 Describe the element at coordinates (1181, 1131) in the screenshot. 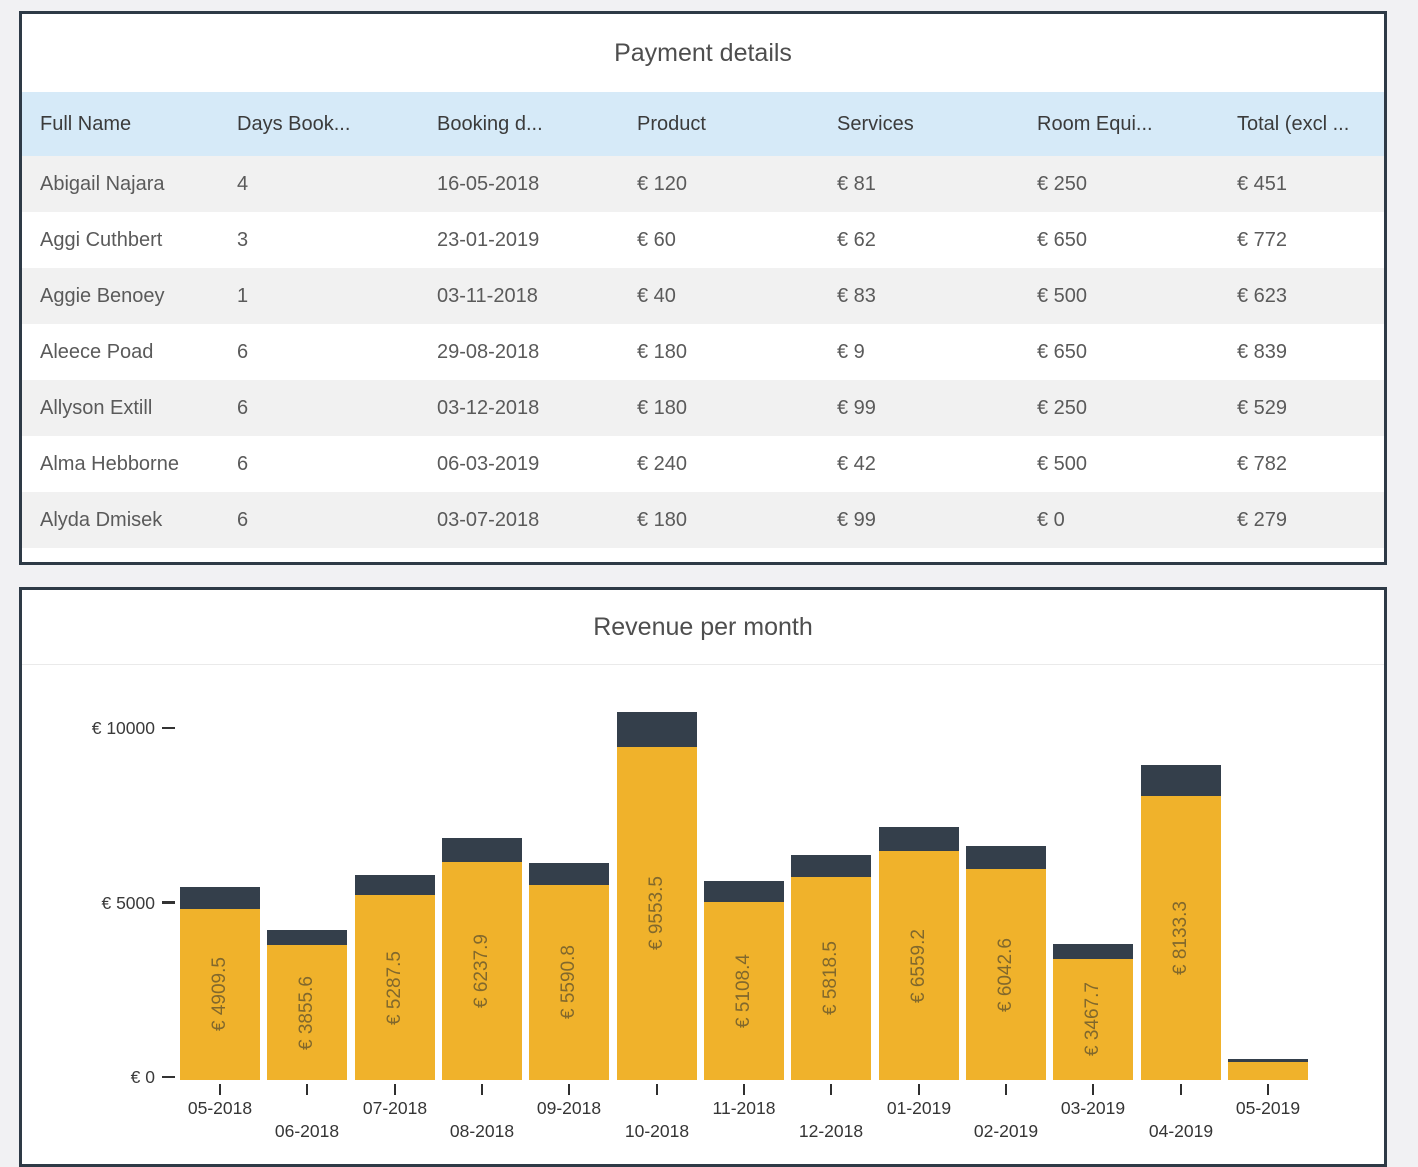

I see `x-axis-tick-label: 04-2019` at that location.